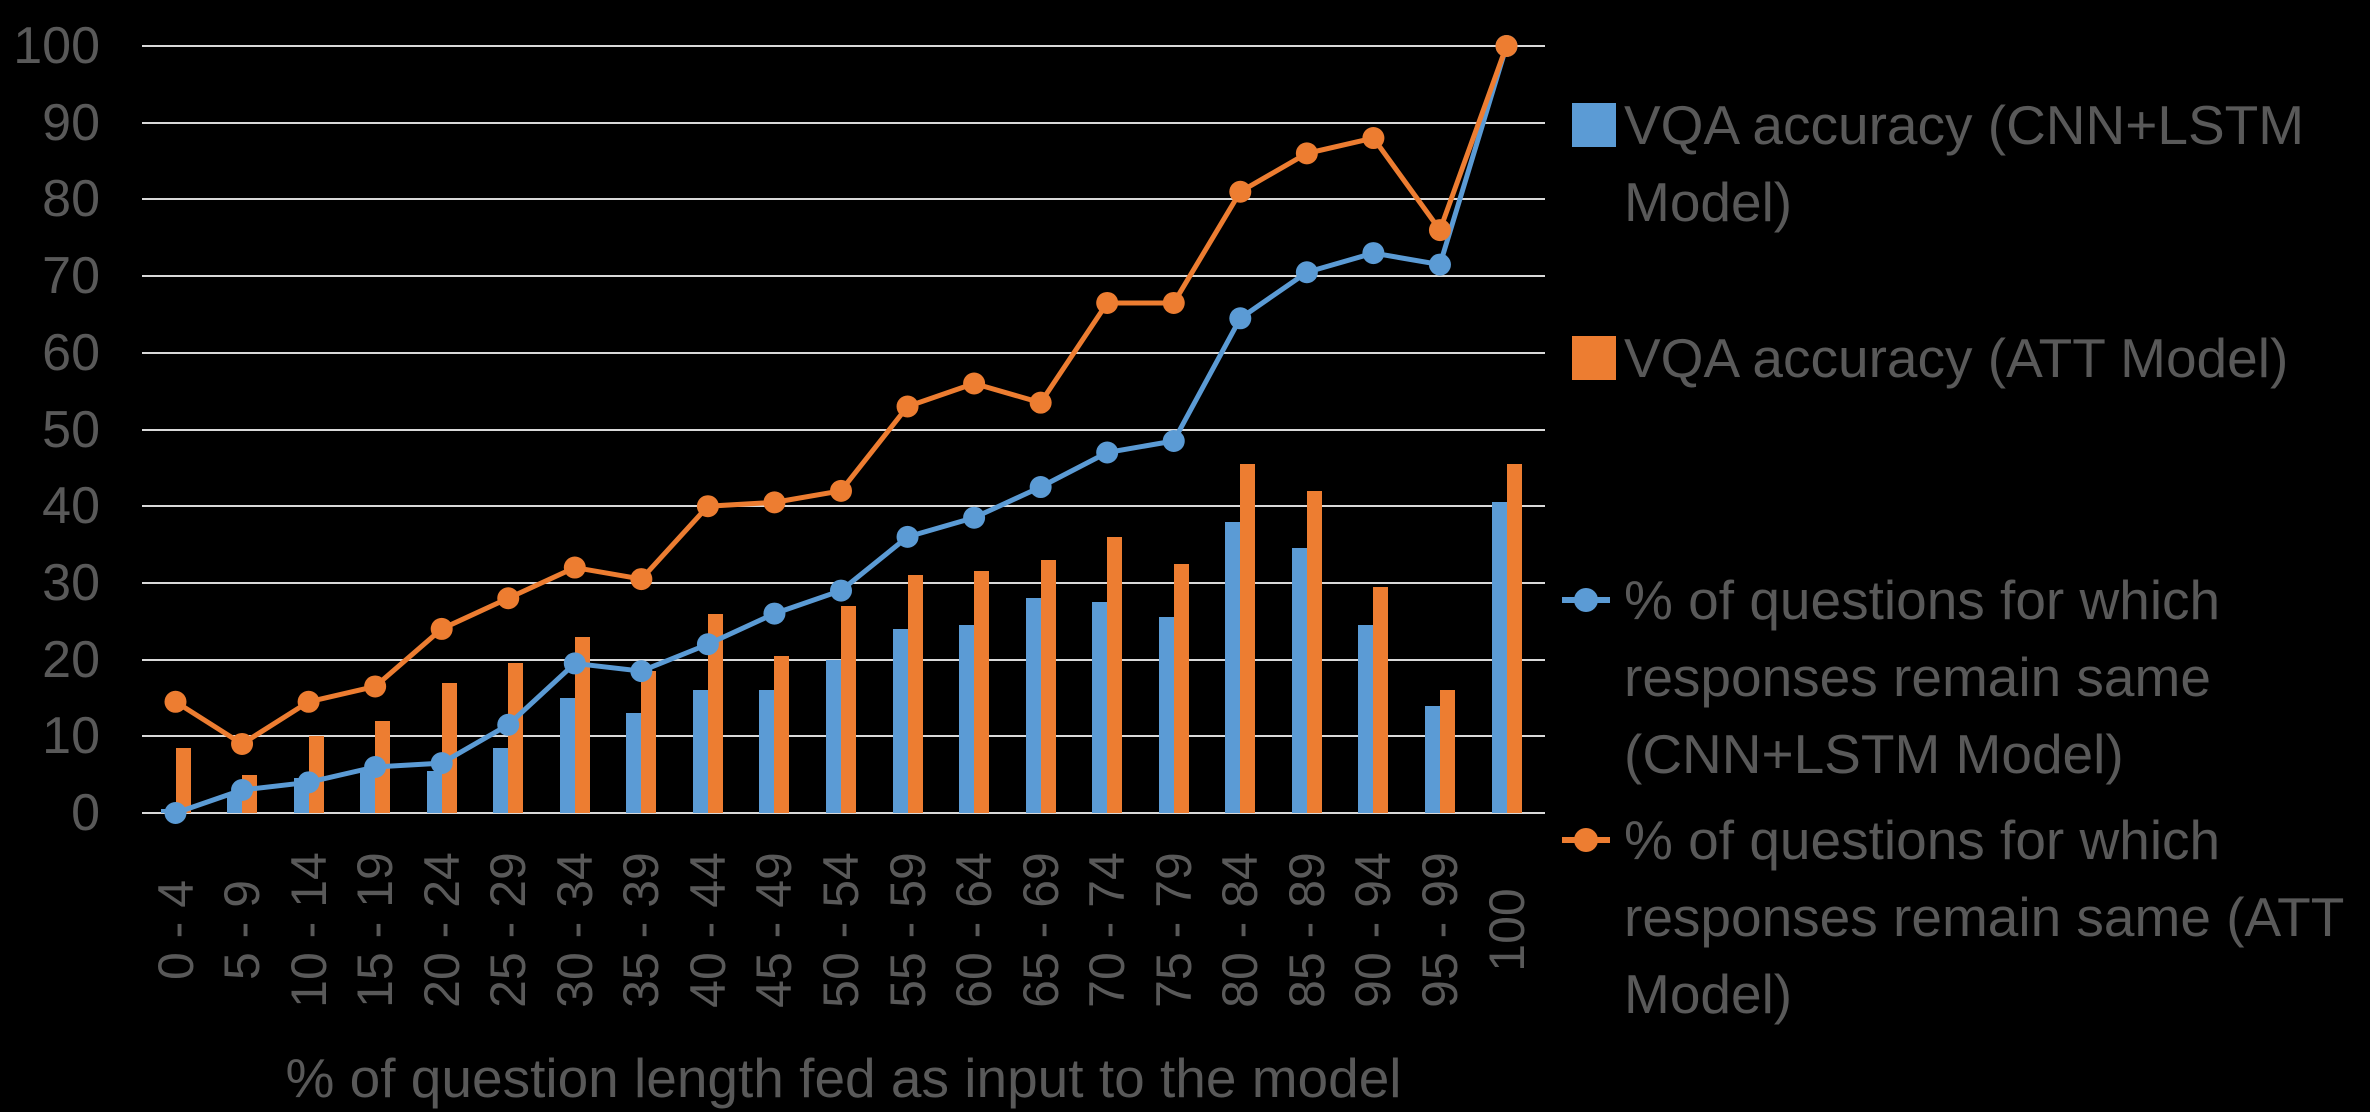  I want to click on line-point-same-att-25 - 29, so click(508, 598).